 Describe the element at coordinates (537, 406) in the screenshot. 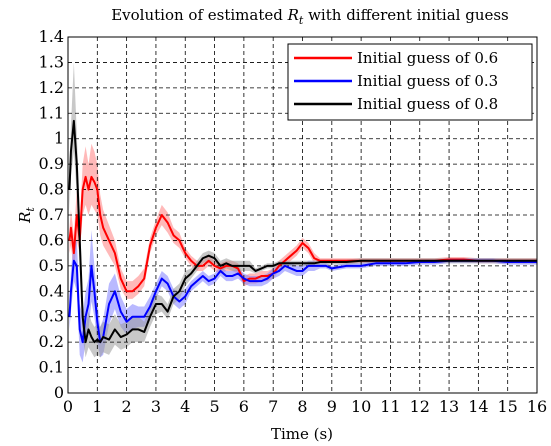

I see `x-tick-label: 16` at that location.